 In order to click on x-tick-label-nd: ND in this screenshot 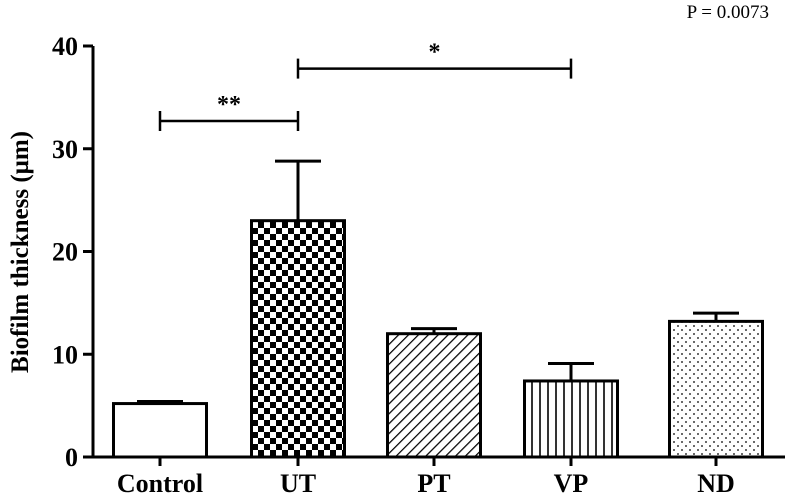, I will do `click(716, 483)`.